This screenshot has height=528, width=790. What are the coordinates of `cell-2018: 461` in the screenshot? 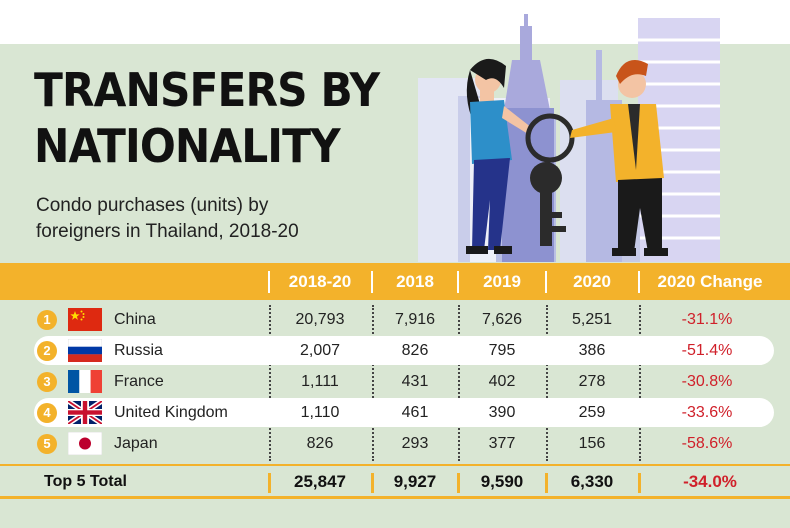 It's located at (415, 412).